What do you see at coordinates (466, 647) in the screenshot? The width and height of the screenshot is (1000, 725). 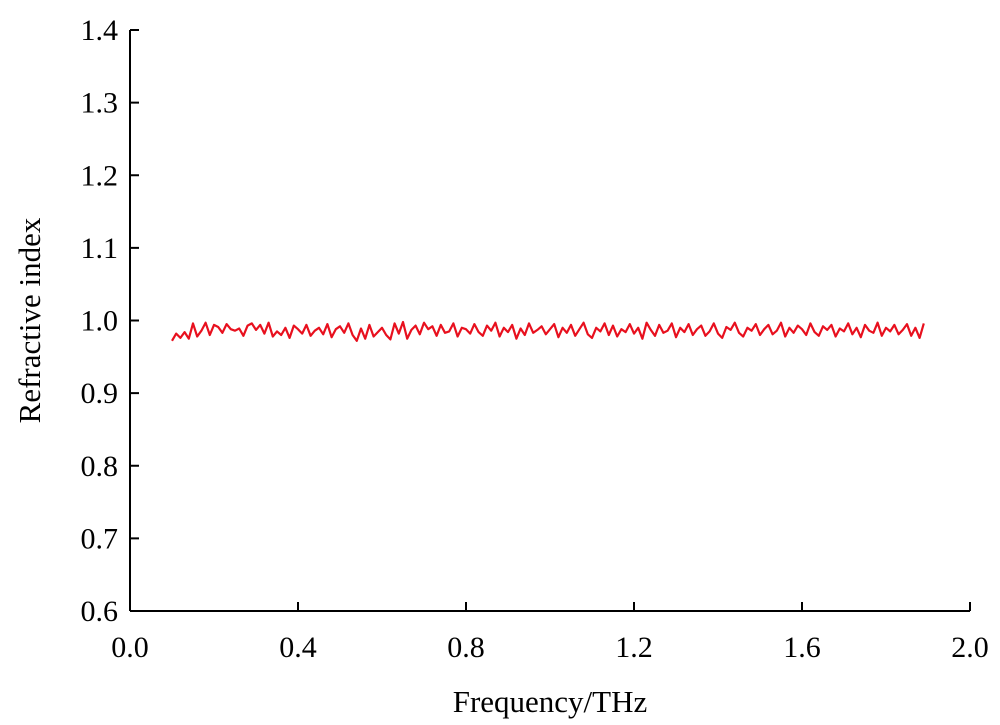 I see `x-tick-label: 0.8` at bounding box center [466, 647].